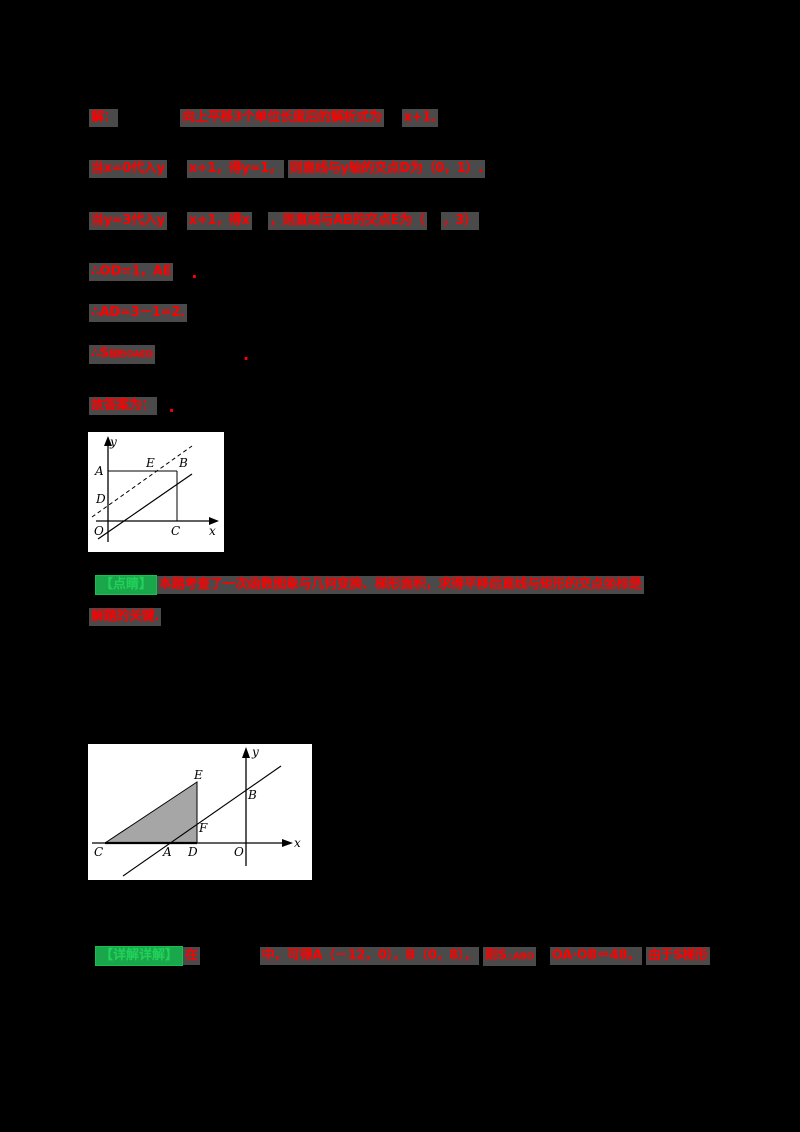 Image resolution: width=800 pixels, height=1132 pixels. I want to click on figure-rectangle-graph: y x A E B D O C, so click(156, 492).